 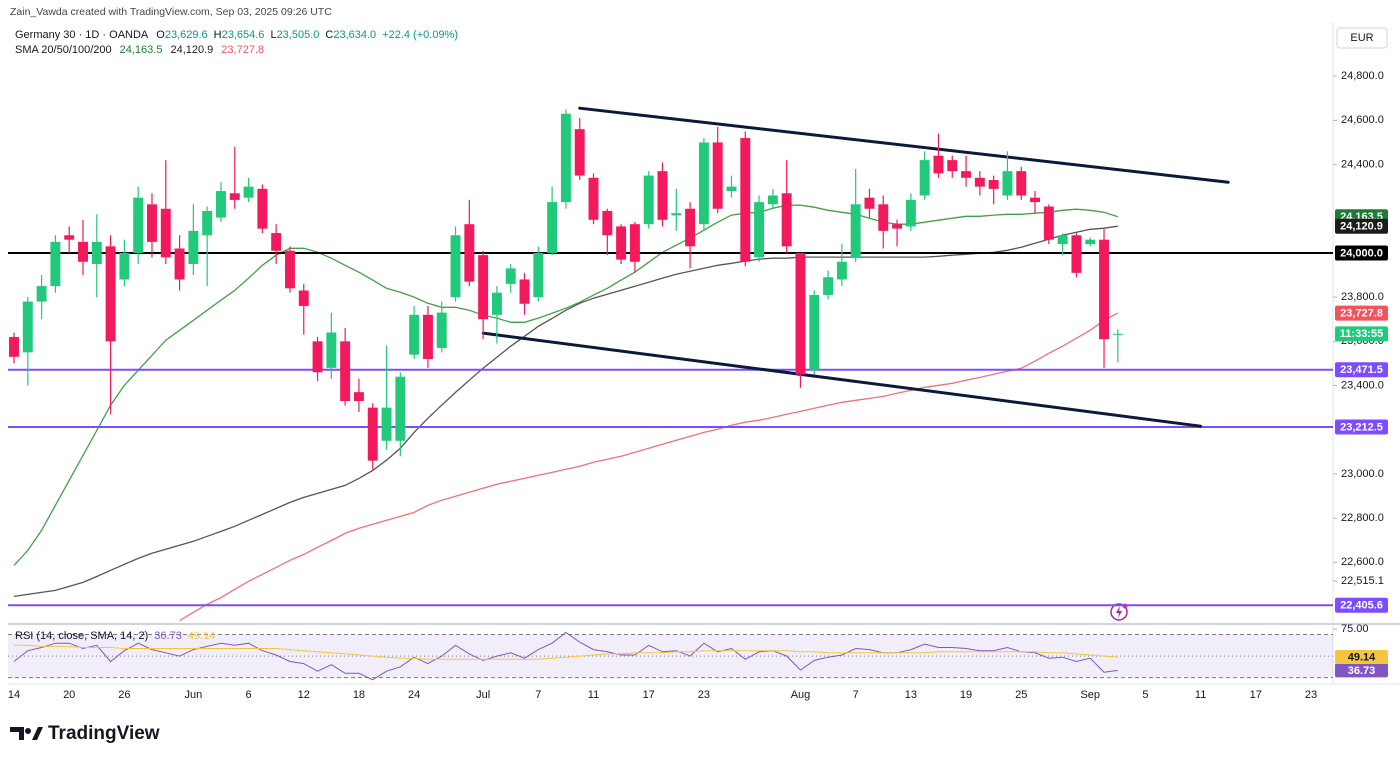 I want to click on rsi-value: 36.73, so click(x=168, y=636).